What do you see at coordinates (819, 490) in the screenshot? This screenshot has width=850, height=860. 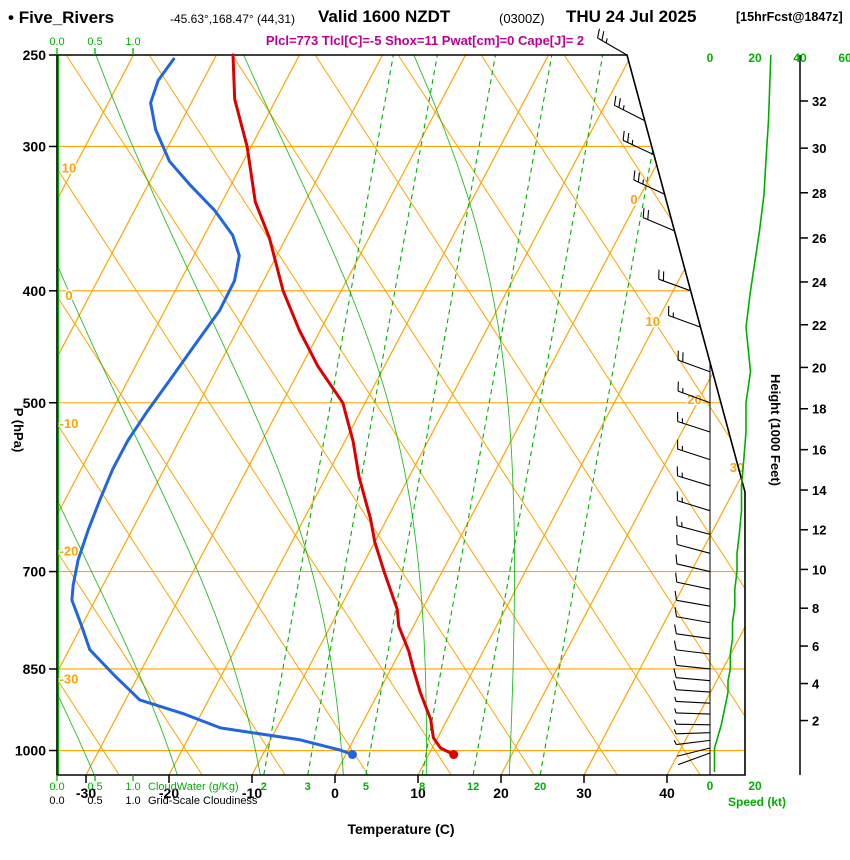 I see `svg-text: 14` at bounding box center [819, 490].